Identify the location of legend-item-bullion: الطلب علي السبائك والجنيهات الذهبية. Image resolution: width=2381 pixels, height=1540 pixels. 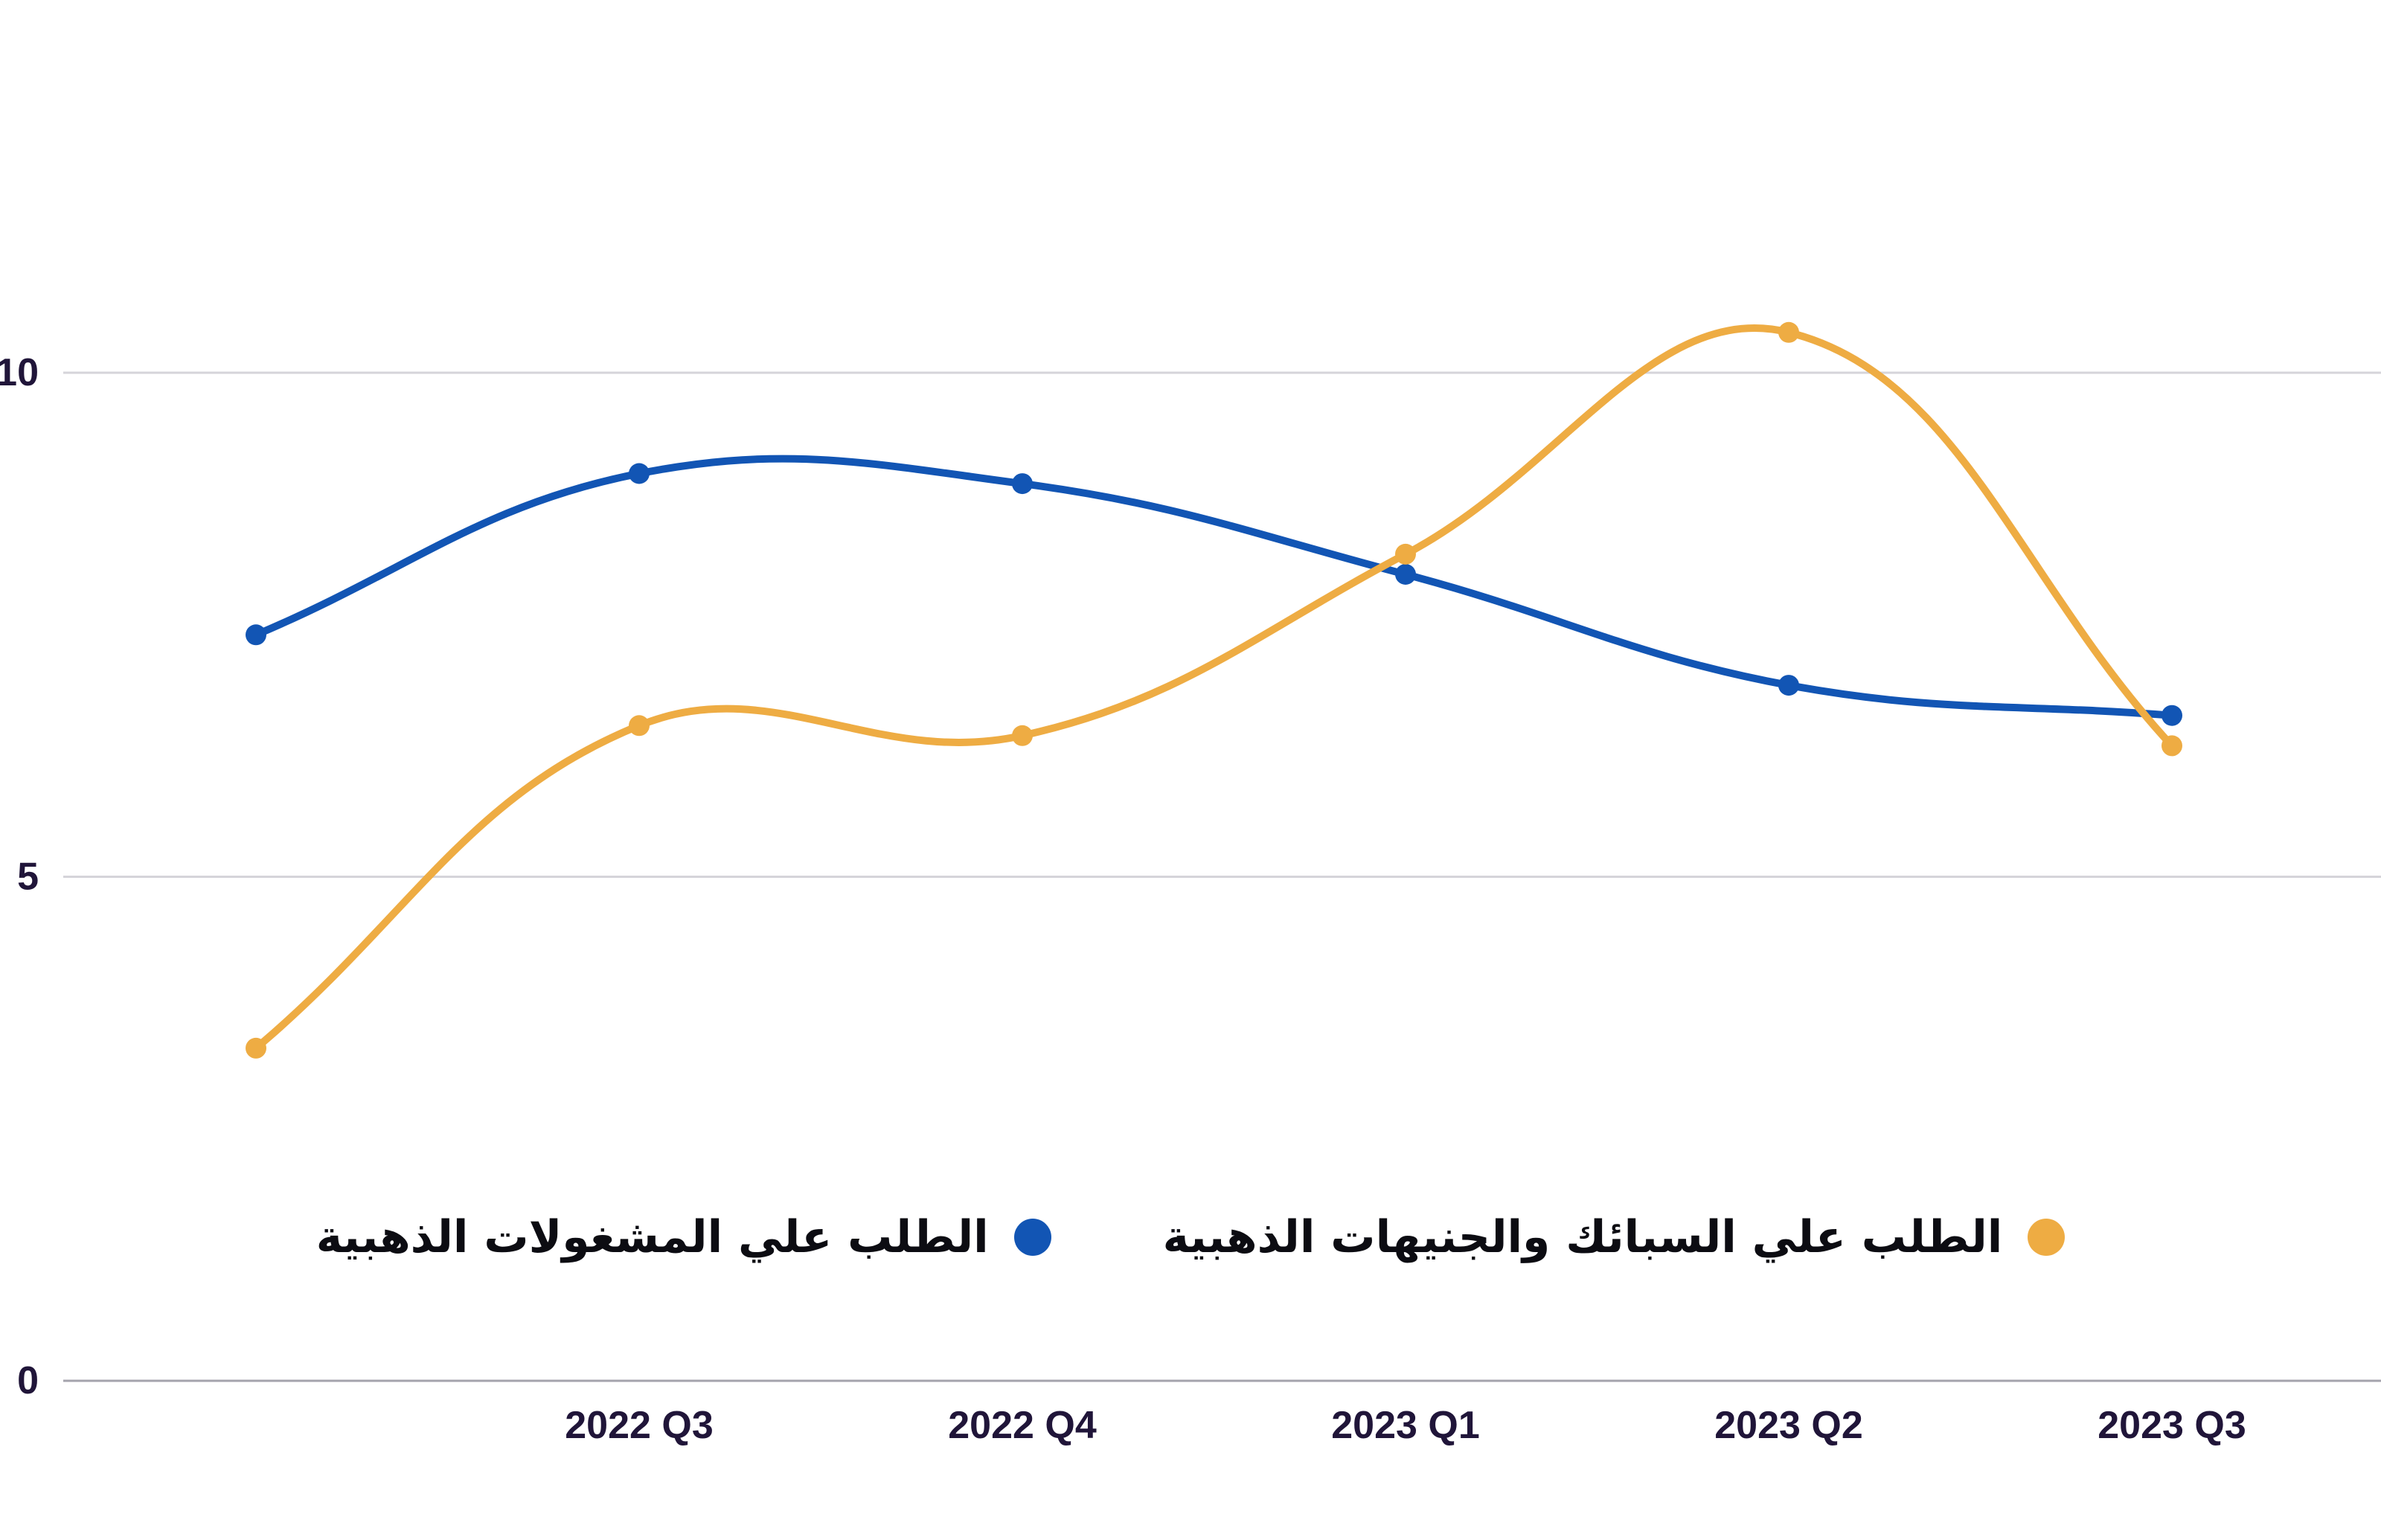
(1614, 1237).